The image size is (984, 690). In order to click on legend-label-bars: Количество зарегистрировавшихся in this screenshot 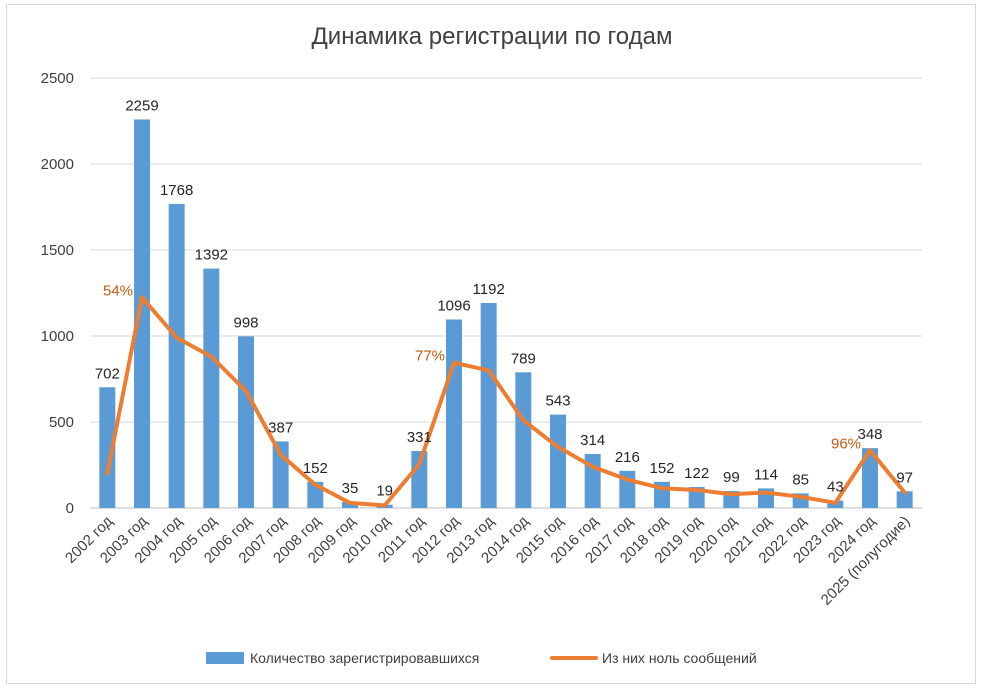, I will do `click(364, 658)`.